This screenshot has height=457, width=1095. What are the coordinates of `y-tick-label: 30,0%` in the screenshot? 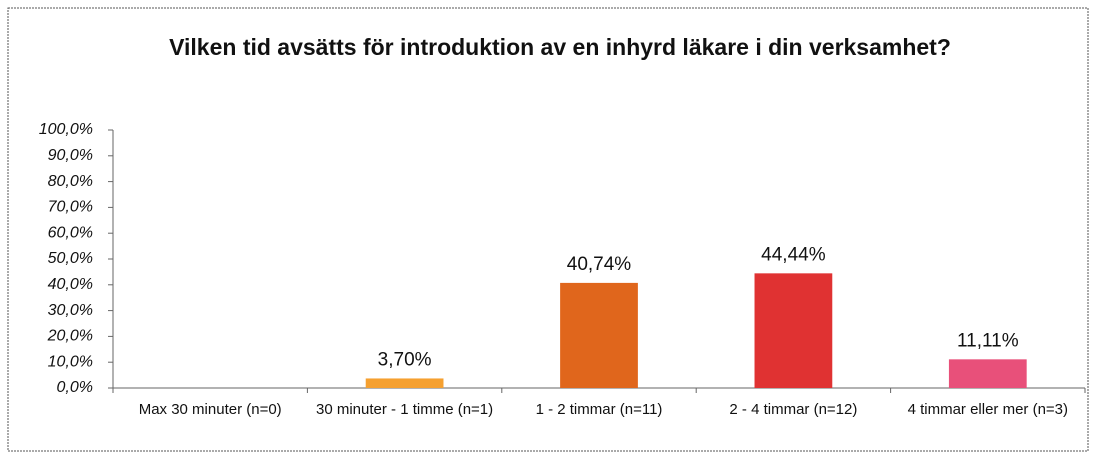 It's located at (70, 310).